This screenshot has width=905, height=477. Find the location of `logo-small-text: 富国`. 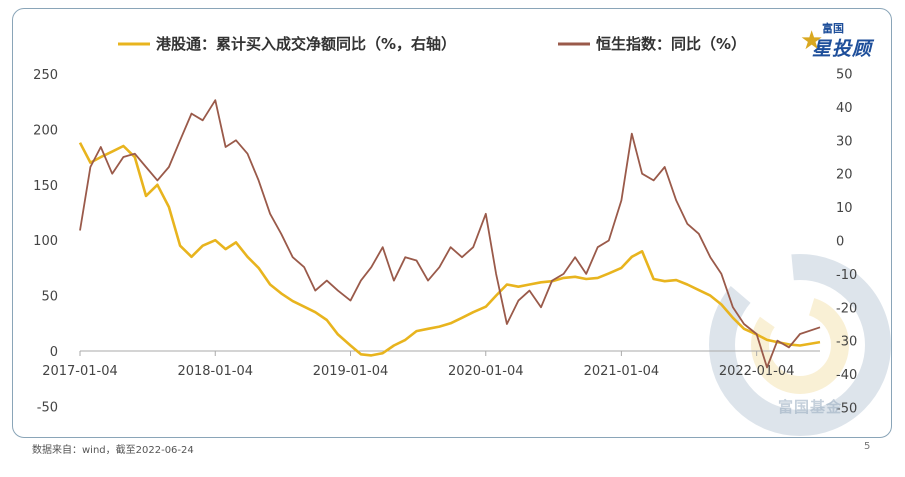

logo-small-text: 富国 is located at coordinates (833, 28).